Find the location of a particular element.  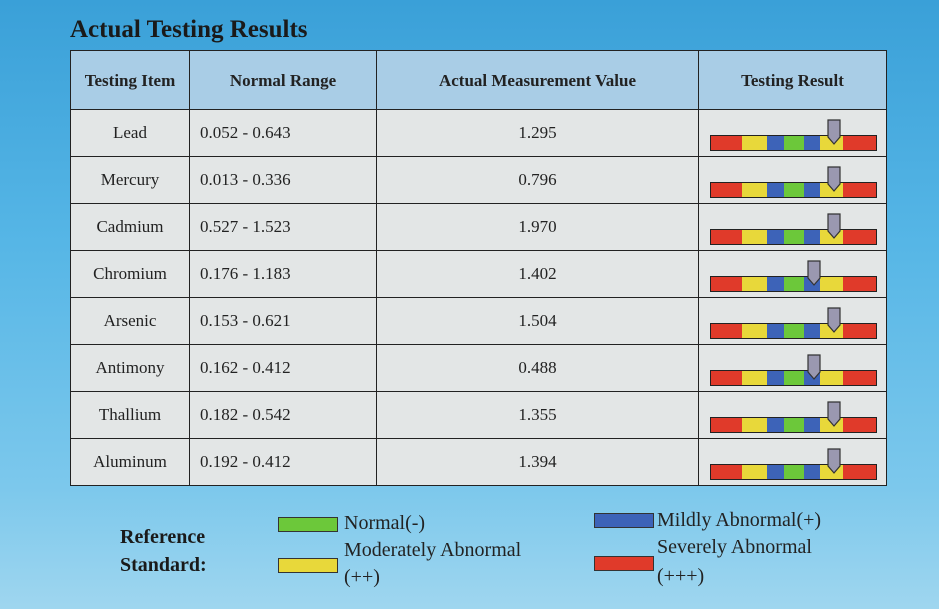

testing-item: Cadmium is located at coordinates (130, 227).